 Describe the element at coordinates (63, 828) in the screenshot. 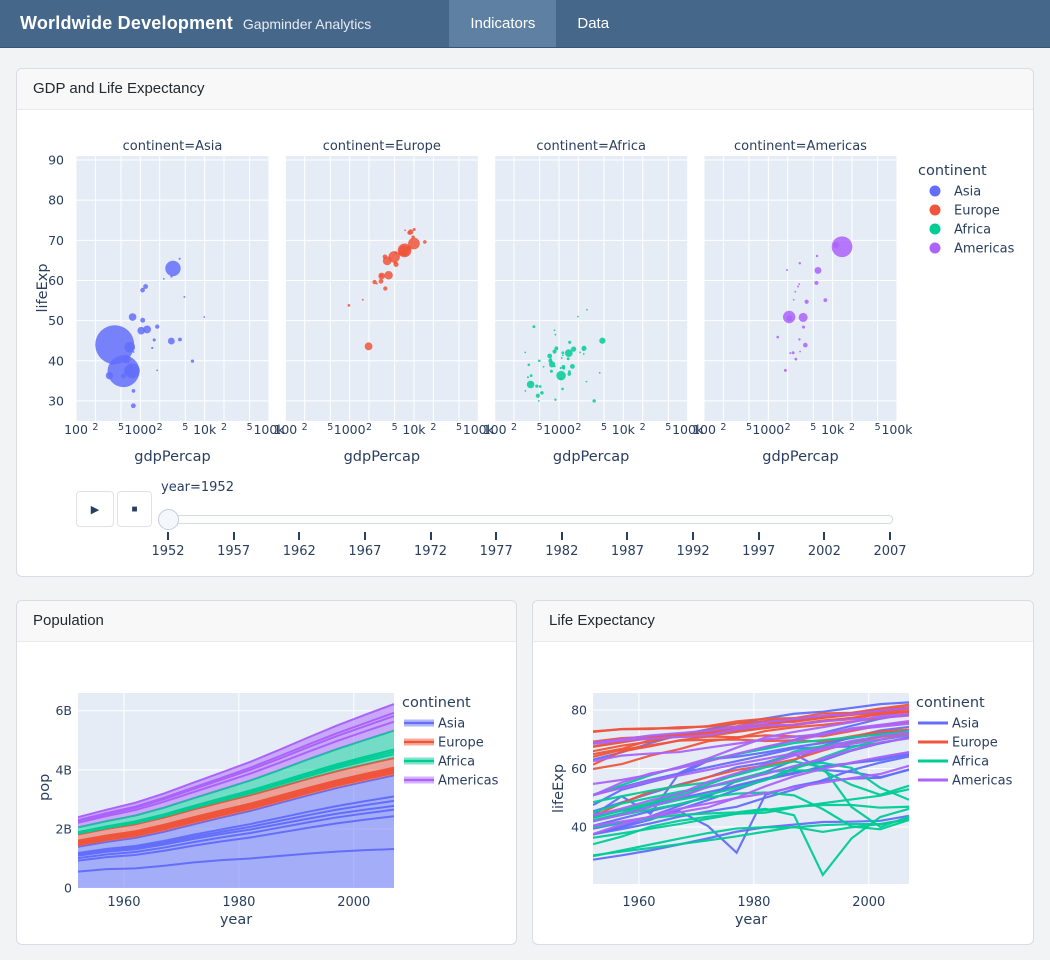

I see `svg-text: 2B` at that location.